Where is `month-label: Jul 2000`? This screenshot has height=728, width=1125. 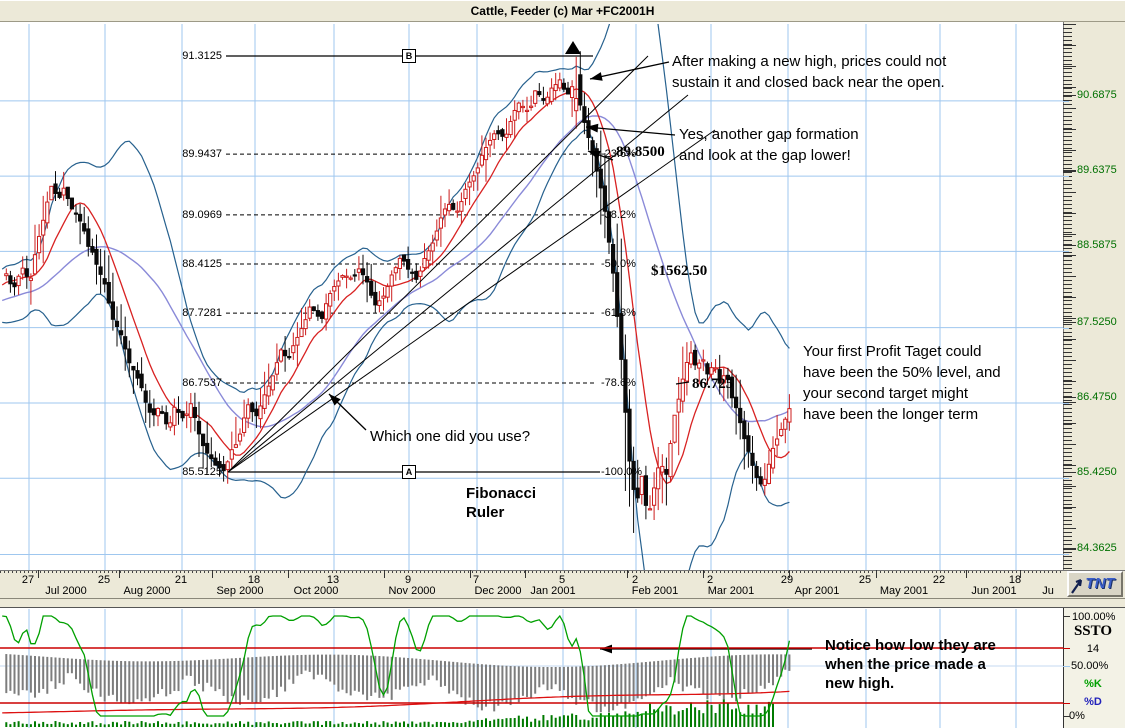 month-label: Jul 2000 is located at coordinates (66, 591).